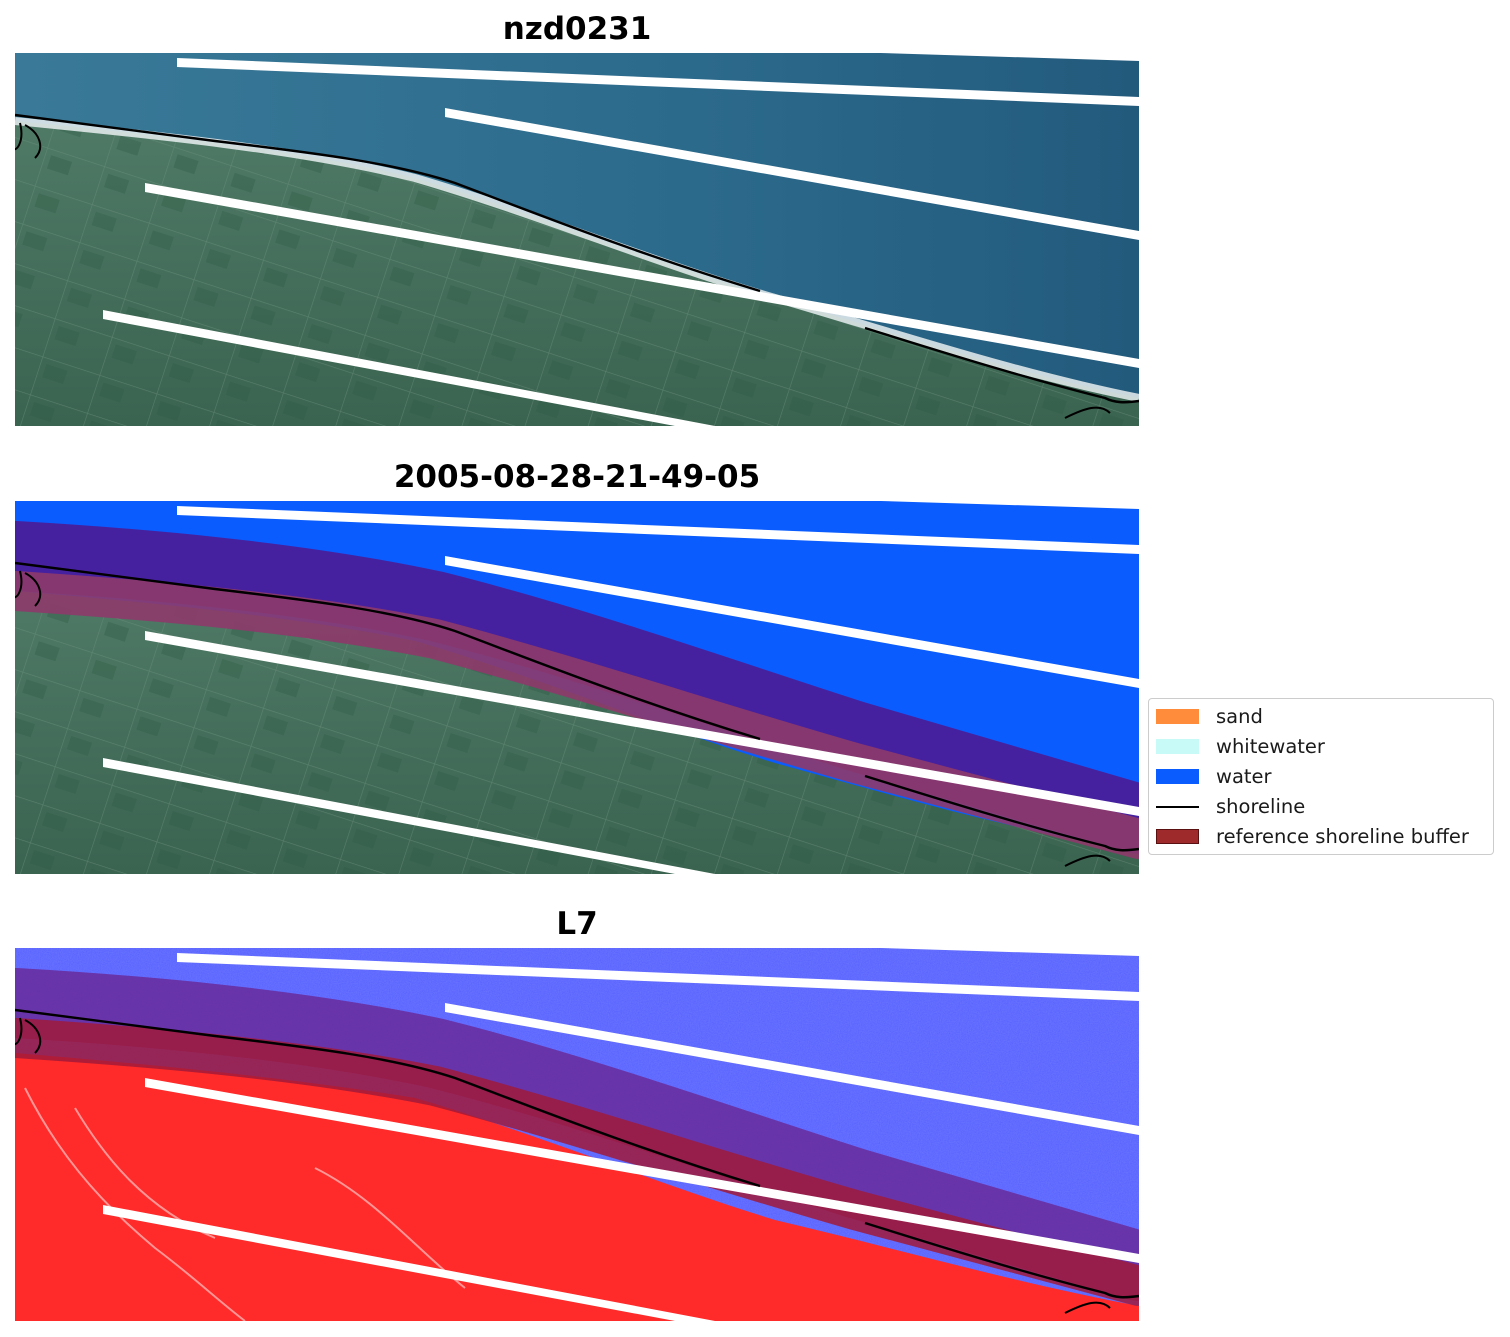  What do you see at coordinates (1261, 806) in the screenshot?
I see `legend-label: shoreline` at bounding box center [1261, 806].